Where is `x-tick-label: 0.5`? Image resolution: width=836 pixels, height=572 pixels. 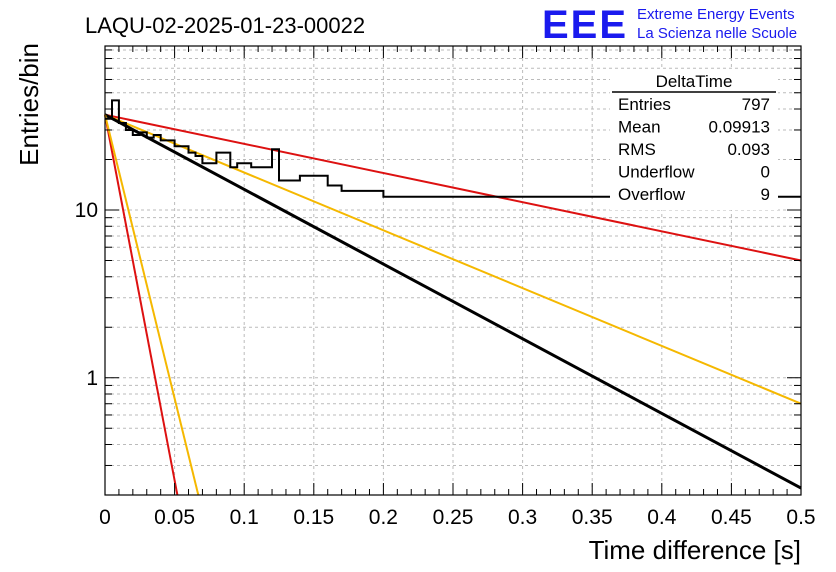
x-tick-label: 0.5 is located at coordinates (800, 517).